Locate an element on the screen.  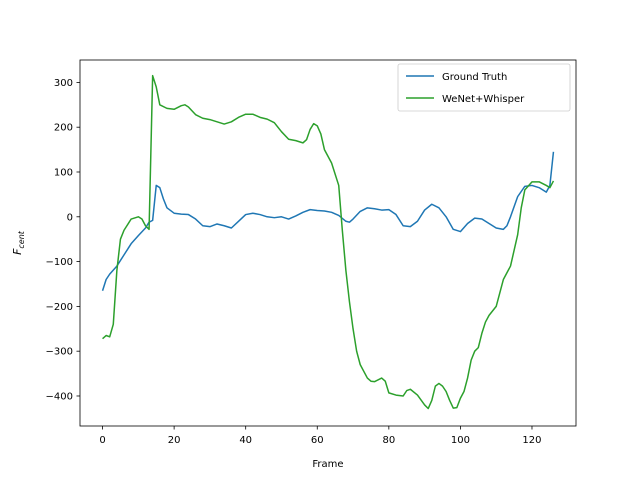
x-axis-label: Frame is located at coordinates (327, 464).